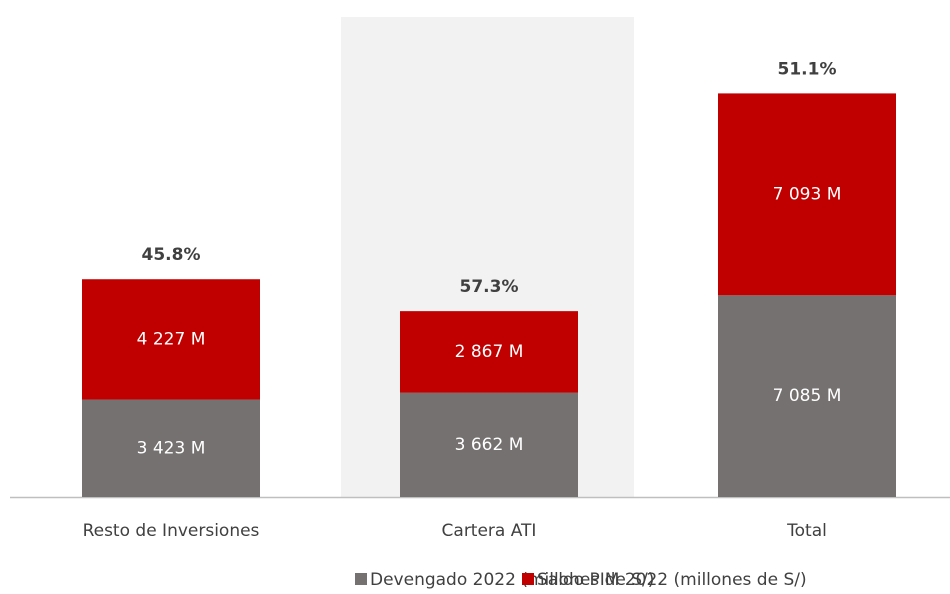 The height and width of the screenshot is (594, 950). Describe the element at coordinates (171, 531) in the screenshot. I see `x-tick-label: Resto de Inversiones` at that location.